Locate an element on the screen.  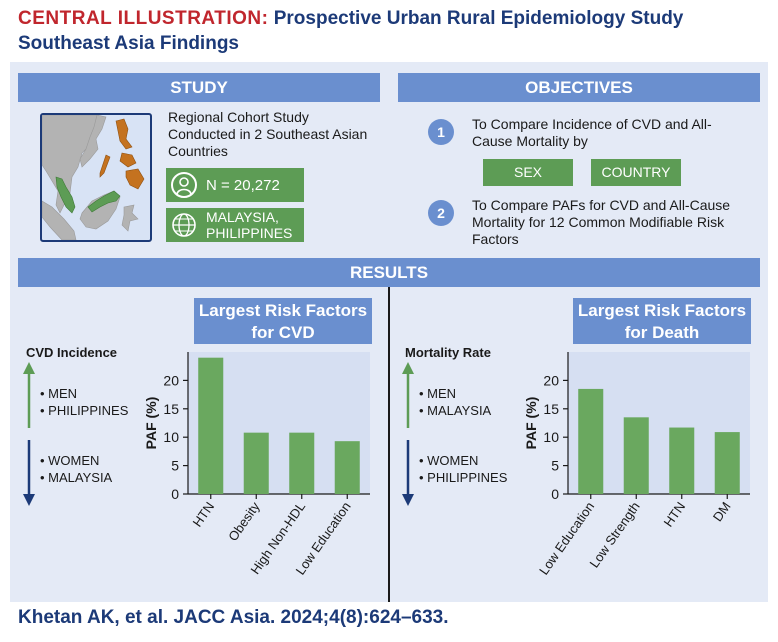
country-malaysia: MALAYSIA, is located at coordinates (242, 217).